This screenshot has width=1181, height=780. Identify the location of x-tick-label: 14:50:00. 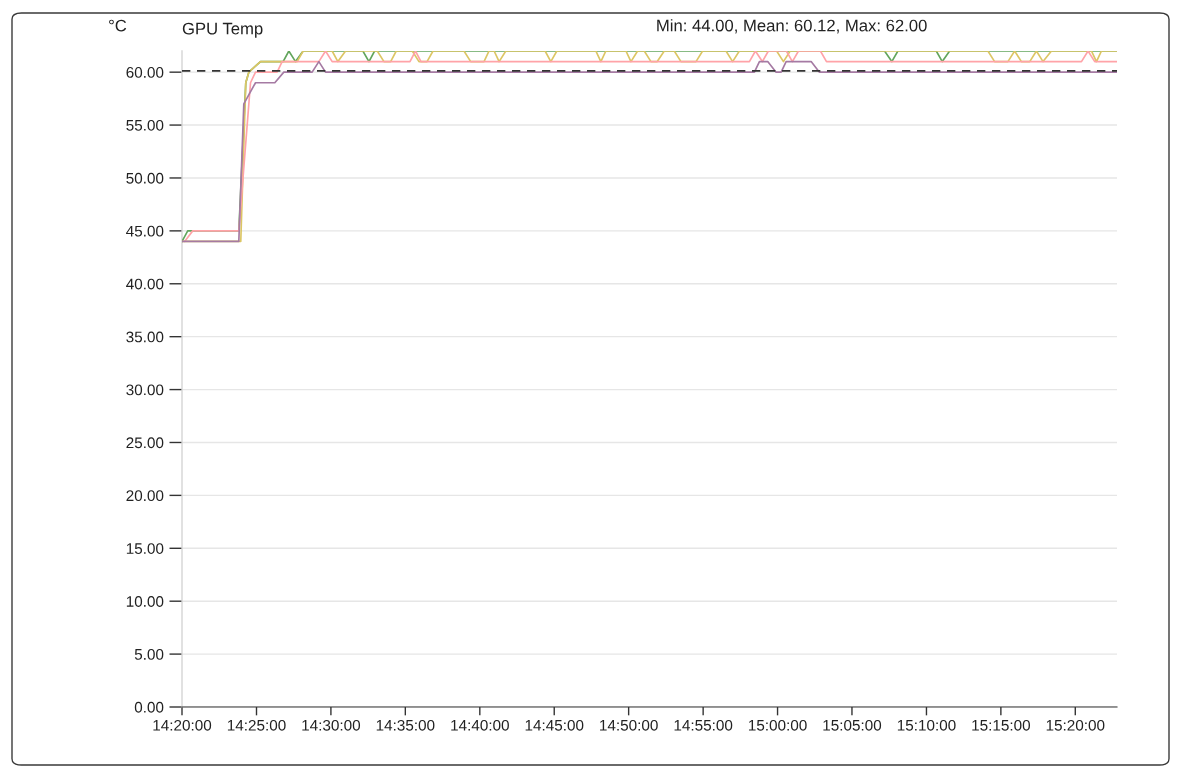
(629, 725).